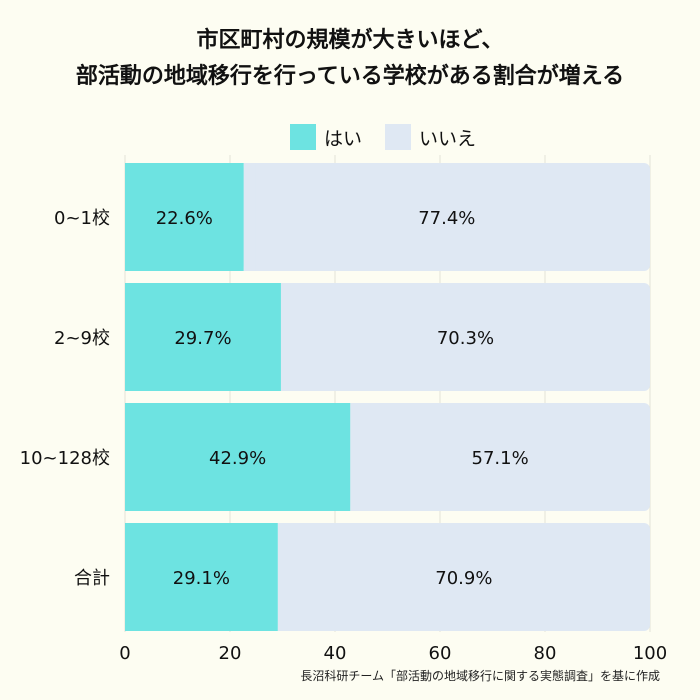  What do you see at coordinates (230, 653) in the screenshot?
I see `x-tick-label-1: 20` at bounding box center [230, 653].